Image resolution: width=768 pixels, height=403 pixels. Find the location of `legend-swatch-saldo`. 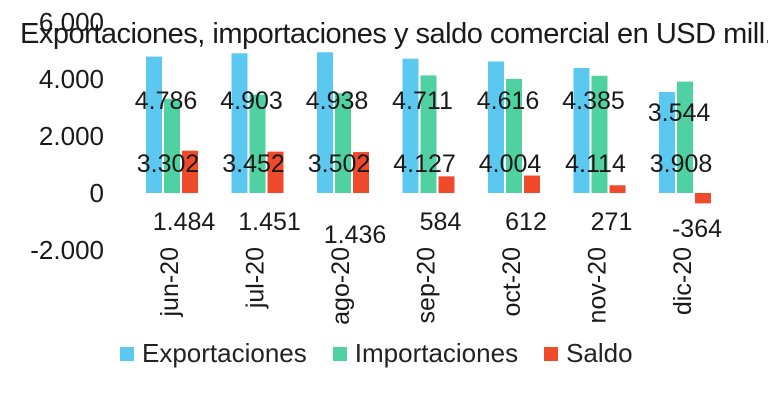

legend-swatch-saldo is located at coordinates (551, 353).